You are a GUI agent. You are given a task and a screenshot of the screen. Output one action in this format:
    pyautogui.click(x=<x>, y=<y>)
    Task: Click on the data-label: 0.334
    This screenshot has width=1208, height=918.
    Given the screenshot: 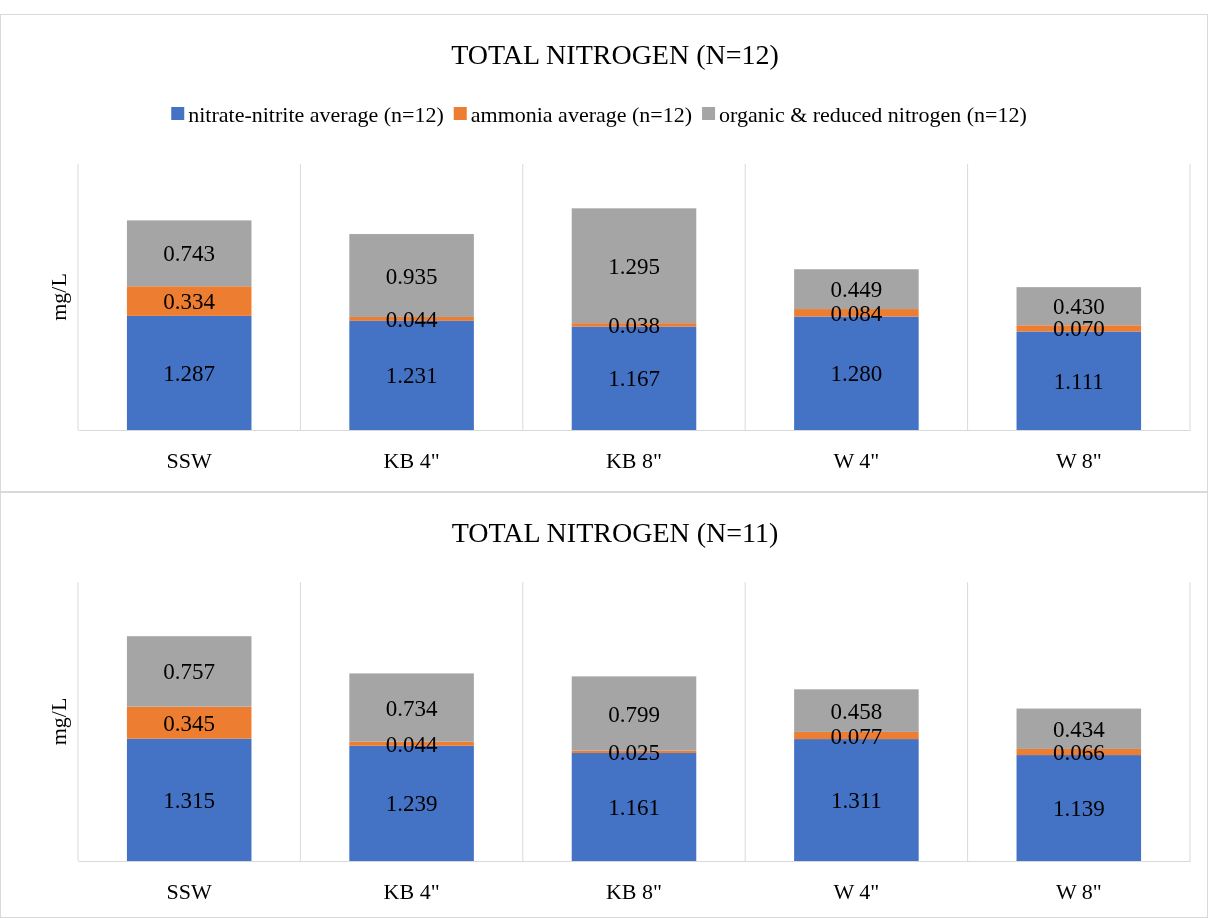 What is the action you would take?
    pyautogui.click(x=189, y=302)
    